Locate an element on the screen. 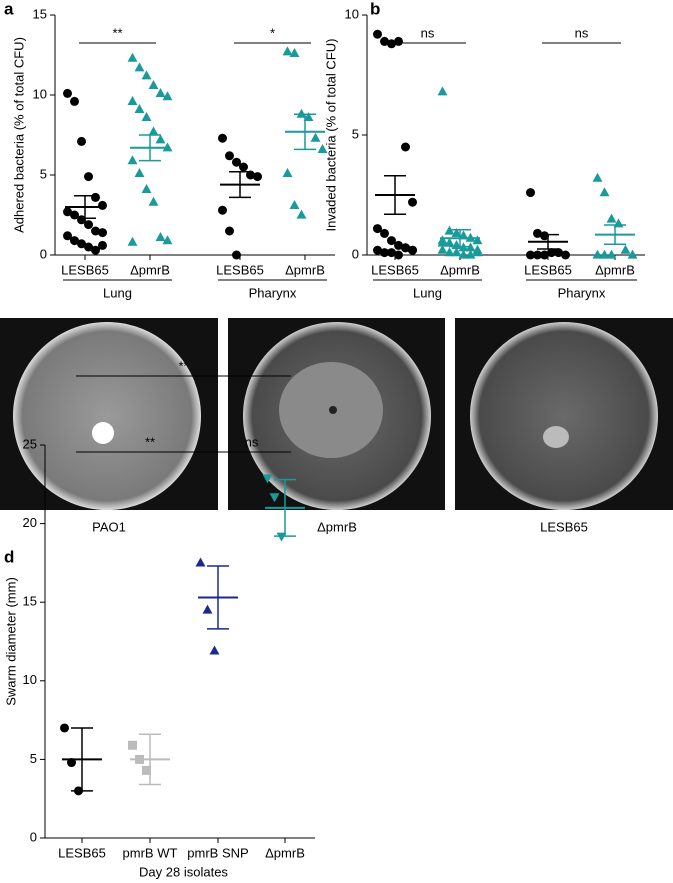 This screenshot has height=883, width=673. panel-label: d is located at coordinates (9, 556).